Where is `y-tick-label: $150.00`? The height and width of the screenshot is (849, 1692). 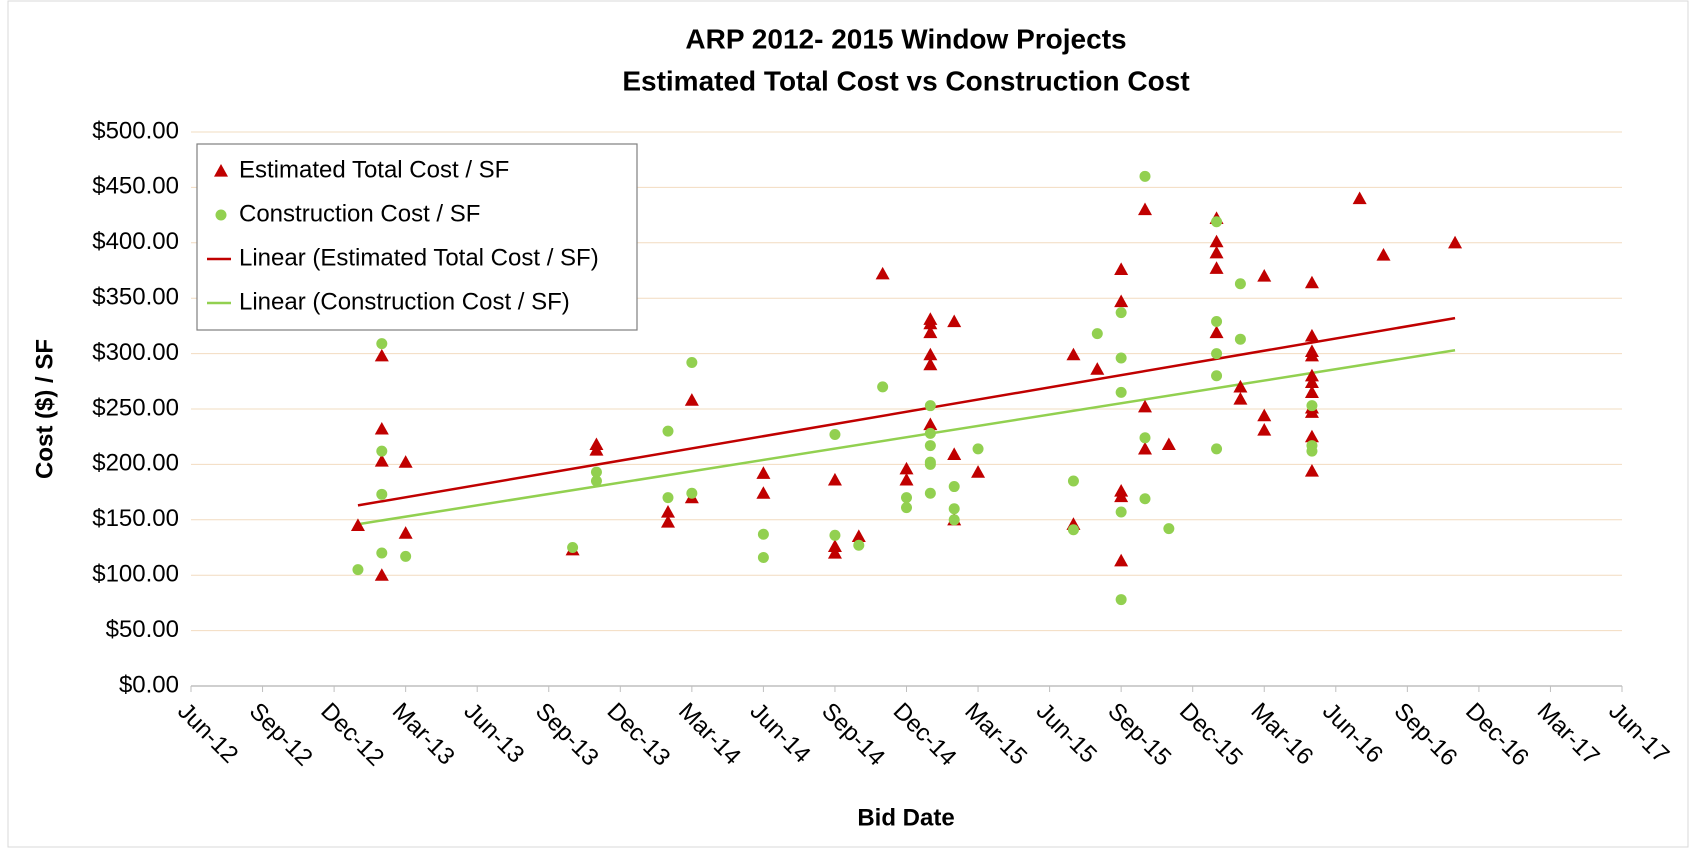
y-tick-label: $150.00 is located at coordinates (135, 518).